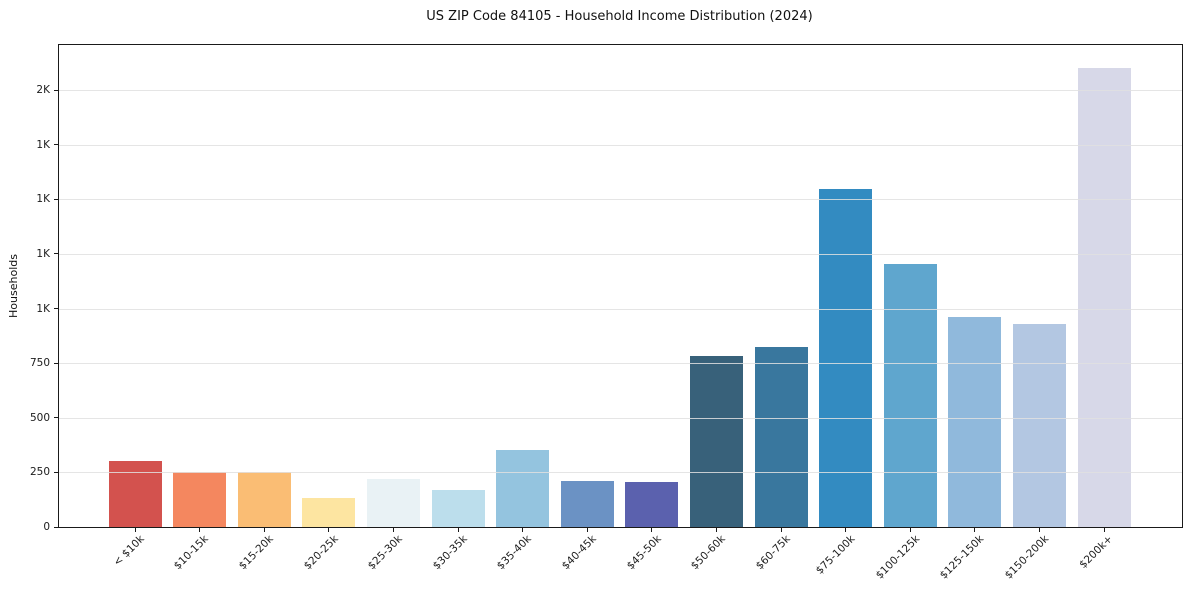 The image size is (1189, 590). What do you see at coordinates (46, 527) in the screenshot?
I see `y-tick-label: 0` at bounding box center [46, 527].